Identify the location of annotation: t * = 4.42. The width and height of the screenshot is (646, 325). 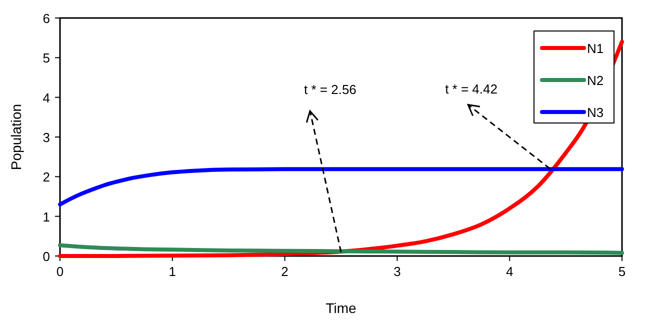
(471, 89).